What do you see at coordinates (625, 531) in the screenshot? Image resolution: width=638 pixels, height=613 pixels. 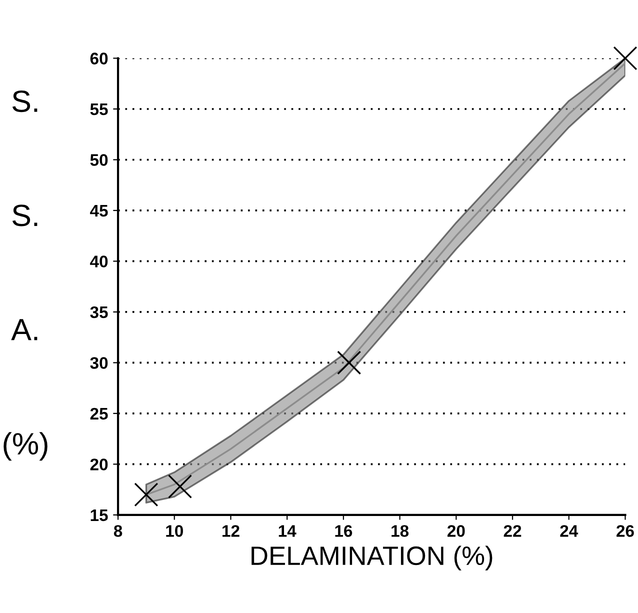 I see `x-tick-label: 26` at bounding box center [625, 531].